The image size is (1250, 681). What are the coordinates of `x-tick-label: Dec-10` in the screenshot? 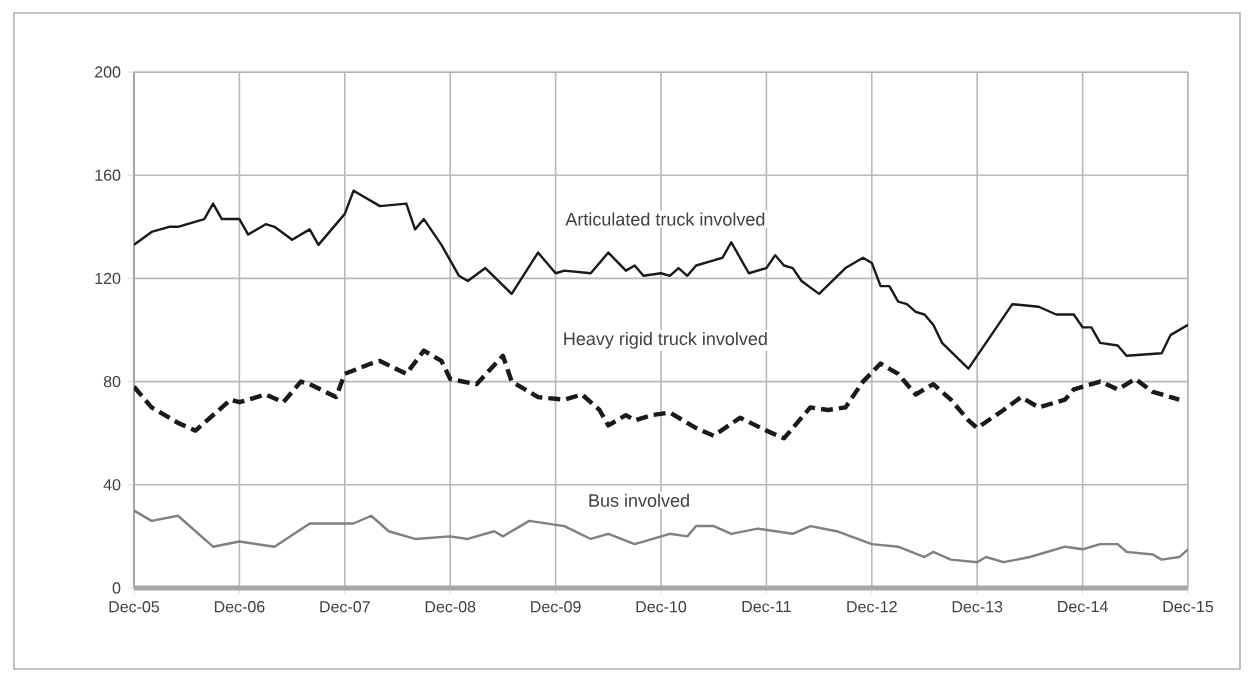 It's located at (661, 607).